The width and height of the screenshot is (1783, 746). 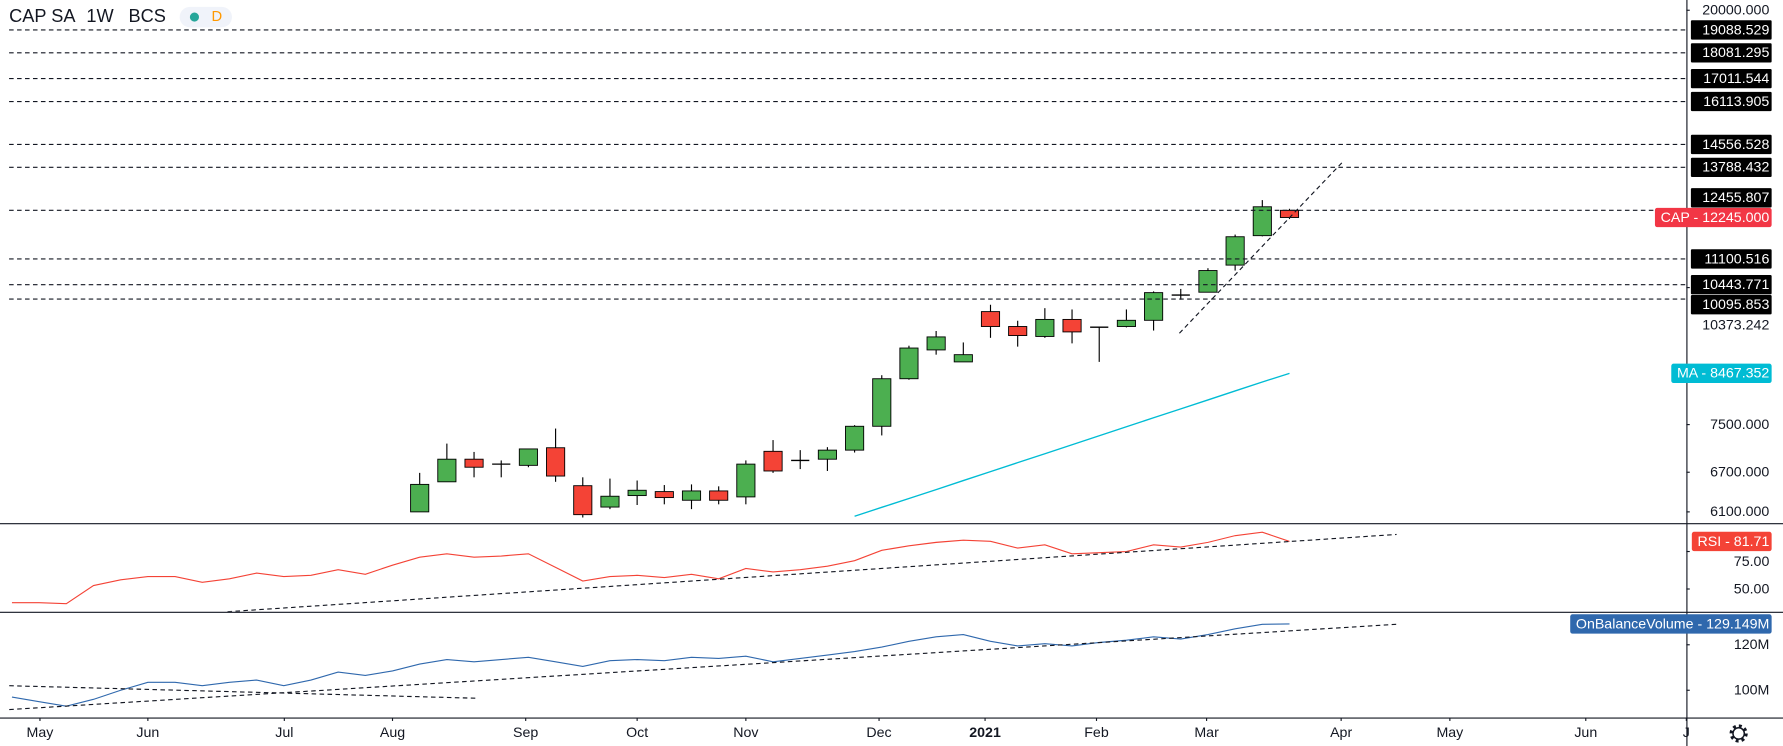 I want to click on level-label: 17011.544, so click(x=1736, y=79).